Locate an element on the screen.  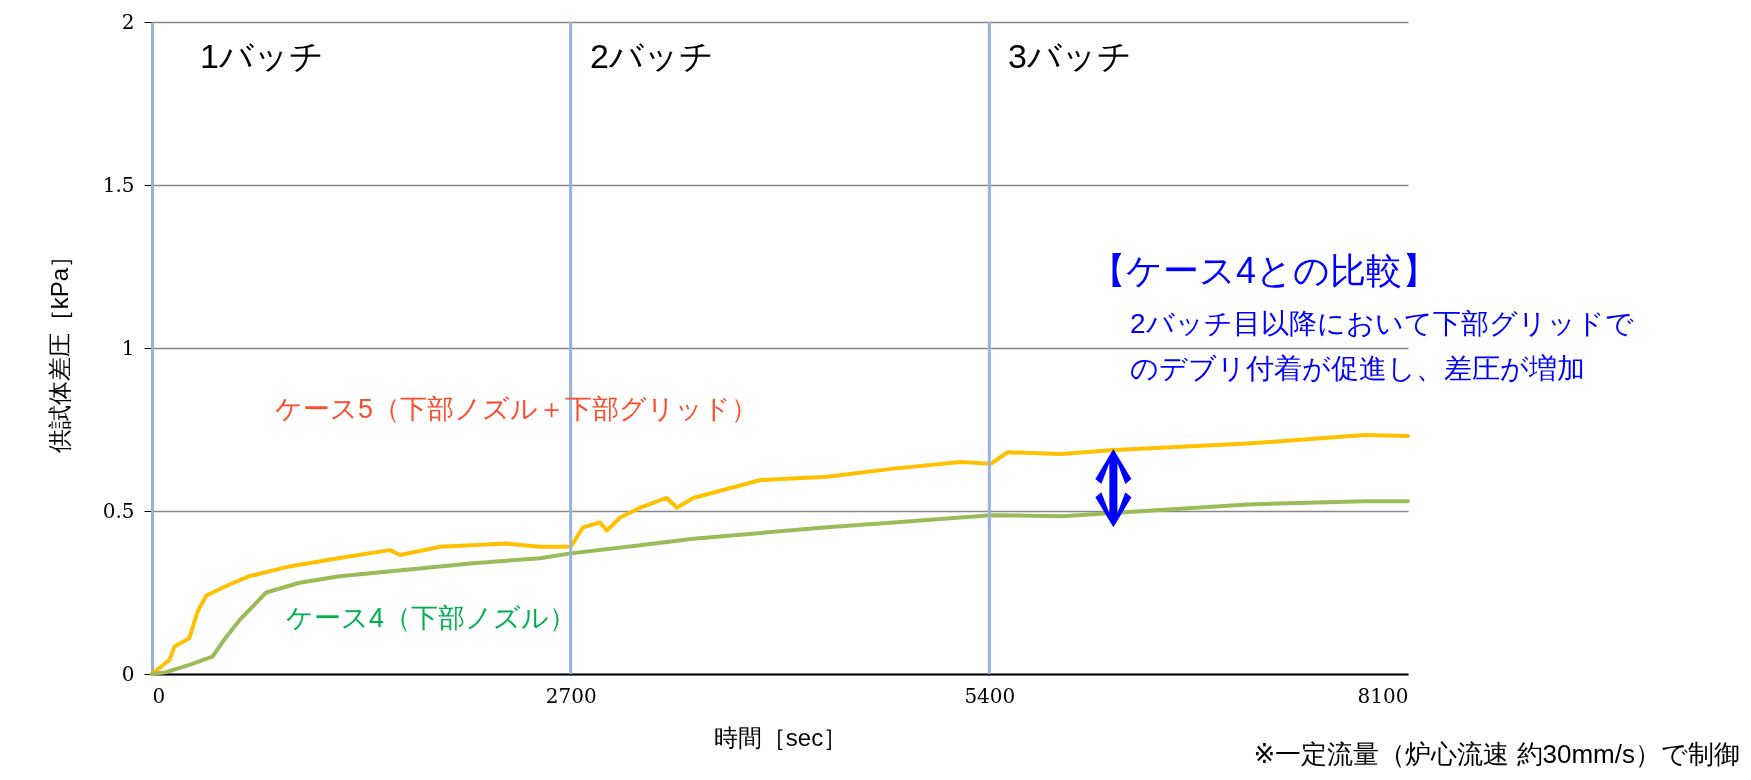
y-tick-label: 2 is located at coordinates (128, 21).